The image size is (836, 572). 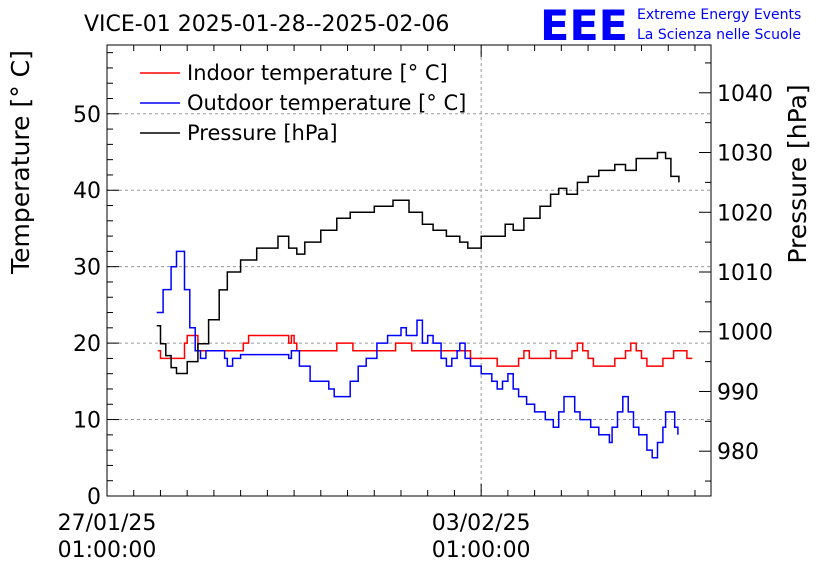 What do you see at coordinates (87, 421) in the screenshot?
I see `y-left-tick-label: 10` at bounding box center [87, 421].